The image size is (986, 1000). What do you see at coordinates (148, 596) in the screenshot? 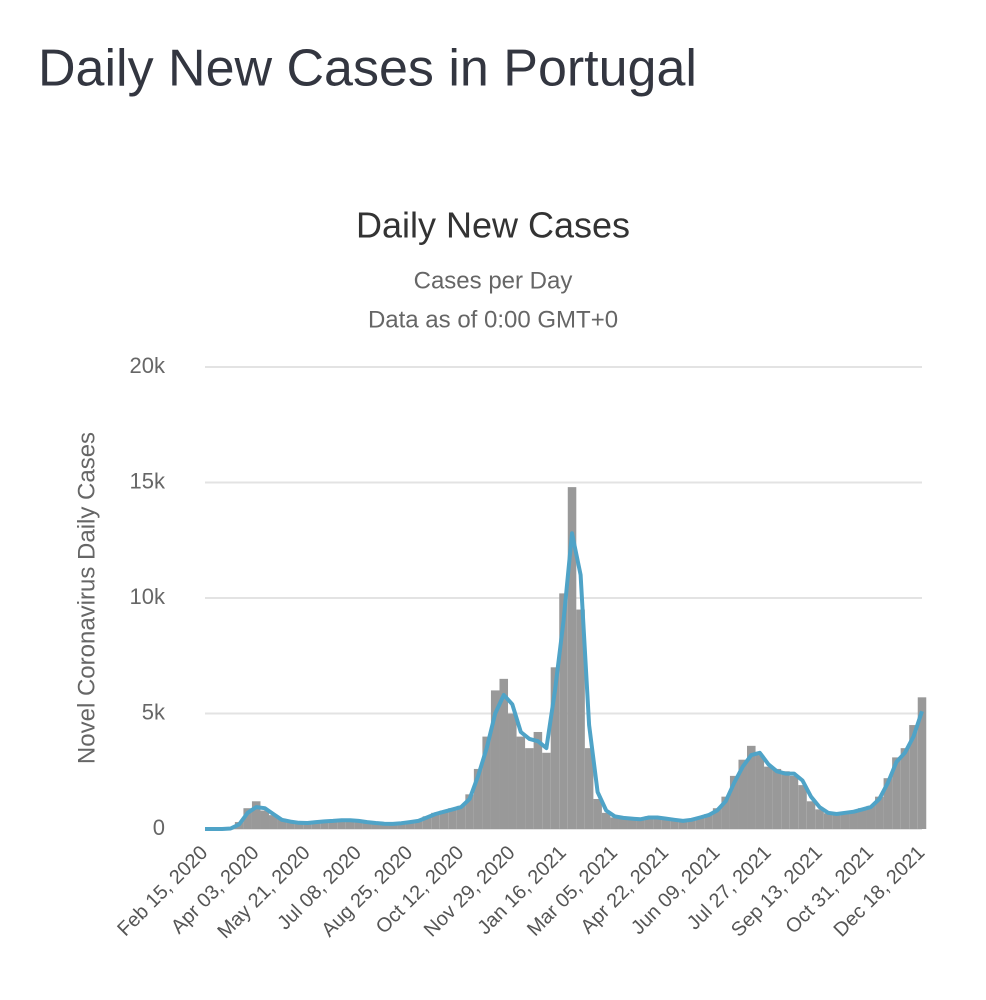
I see `y-tick-label: 10k` at bounding box center [148, 596].